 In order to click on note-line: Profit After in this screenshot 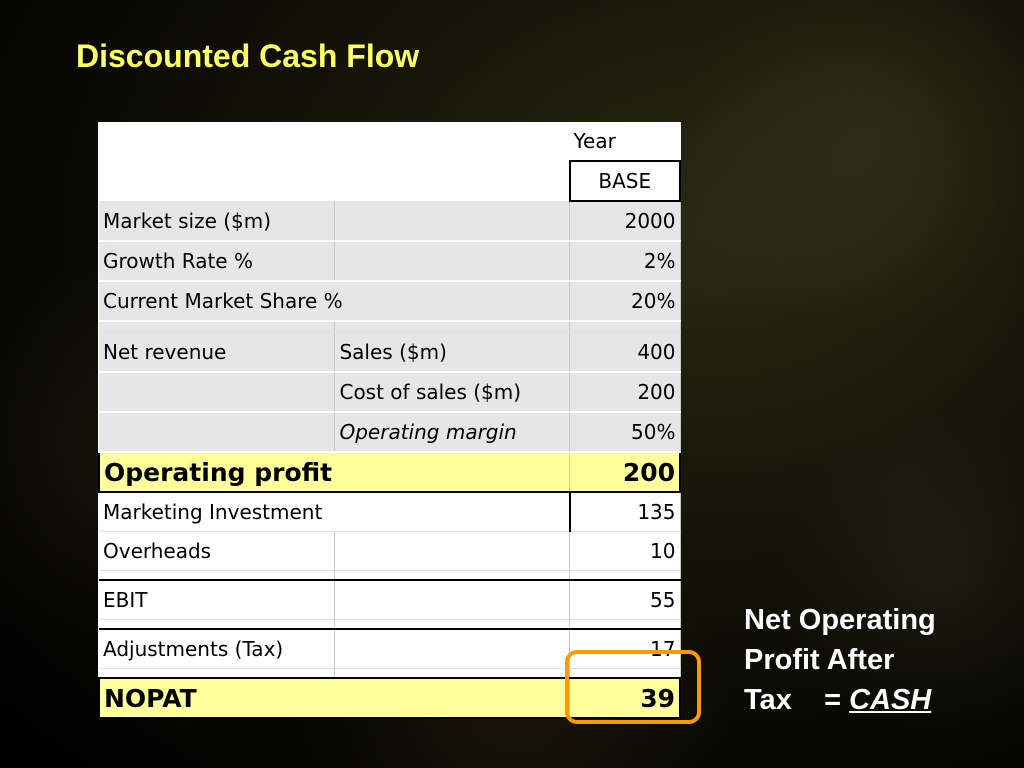, I will do `click(819, 660)`.